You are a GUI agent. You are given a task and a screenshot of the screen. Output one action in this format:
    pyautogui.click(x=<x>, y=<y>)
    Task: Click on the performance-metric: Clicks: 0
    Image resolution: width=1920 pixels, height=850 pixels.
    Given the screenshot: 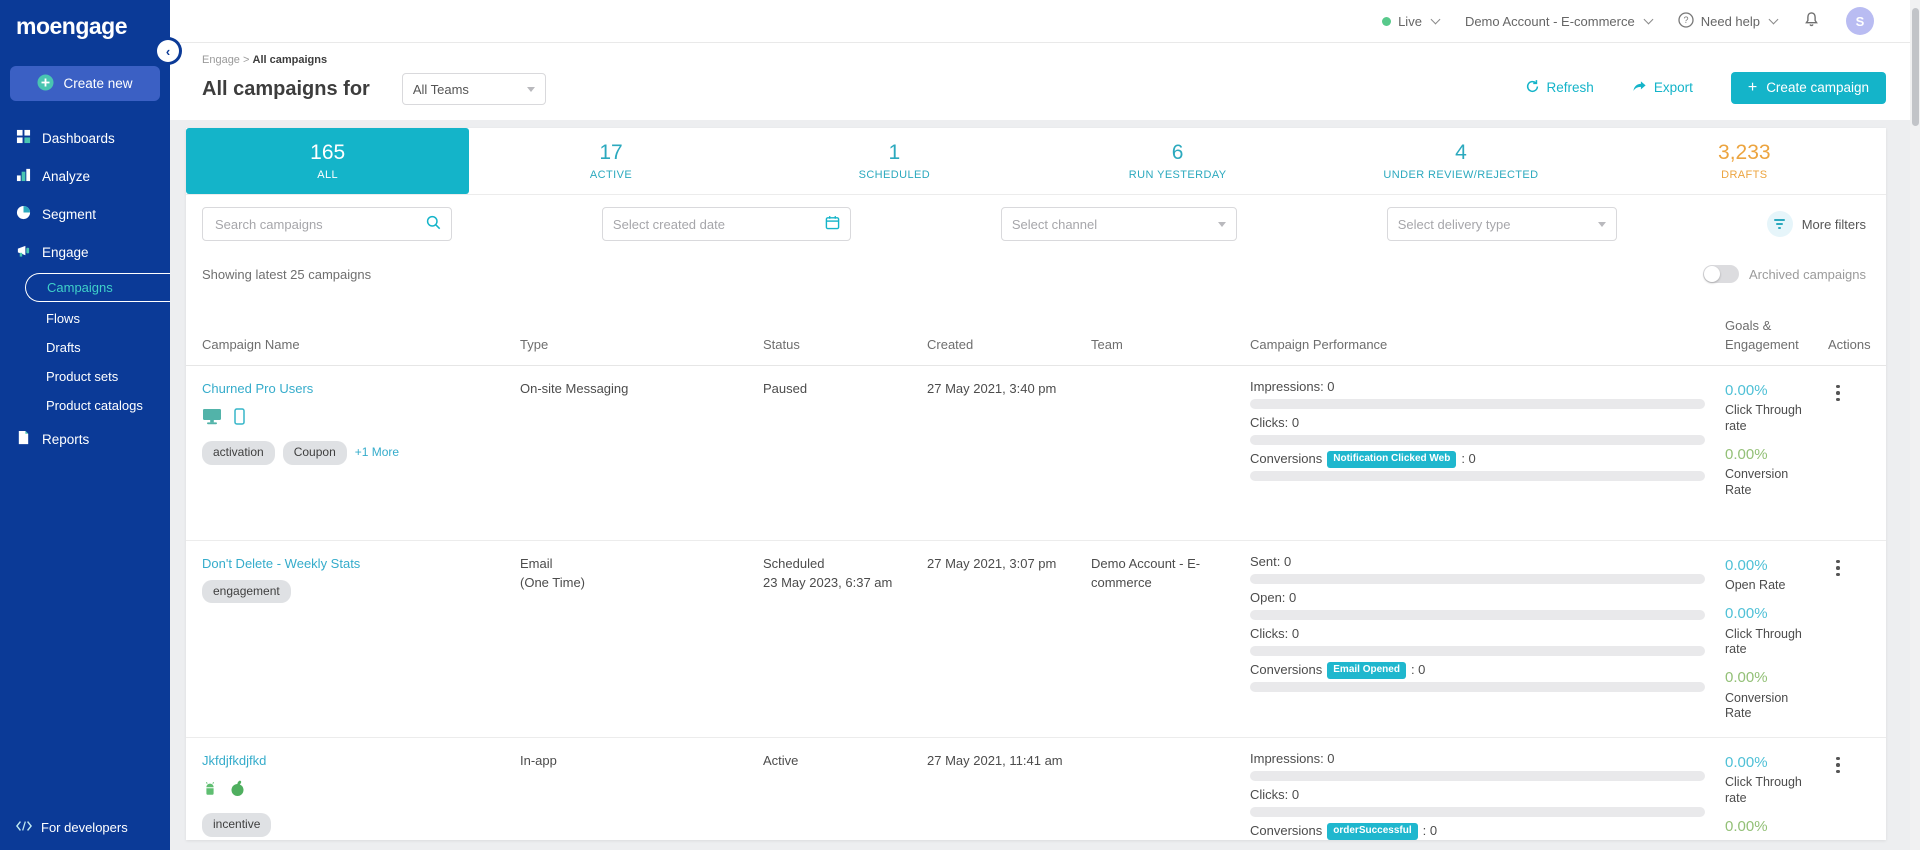 What is the action you would take?
    pyautogui.click(x=1481, y=641)
    